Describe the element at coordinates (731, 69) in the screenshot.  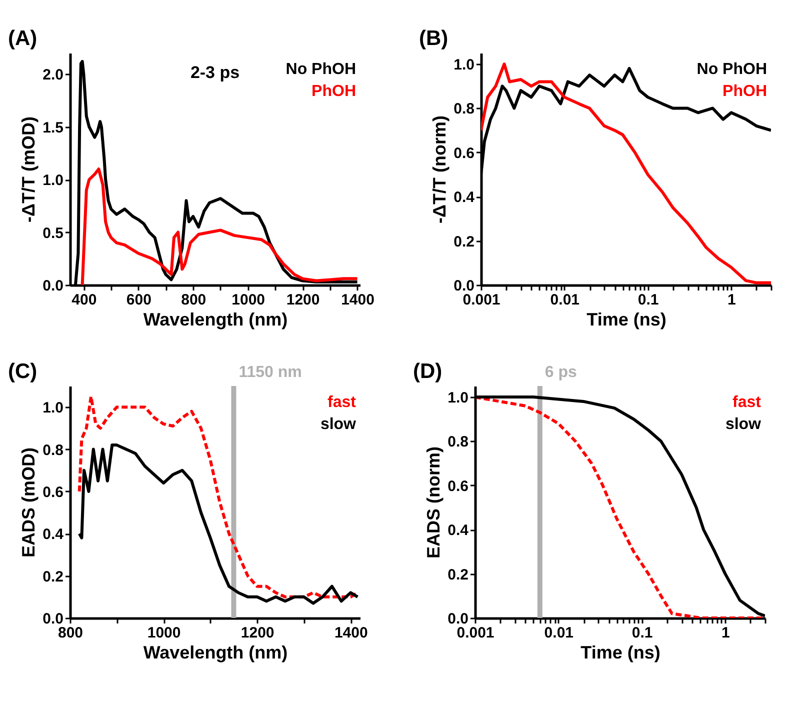
I see `series-label: No PhOH` at that location.